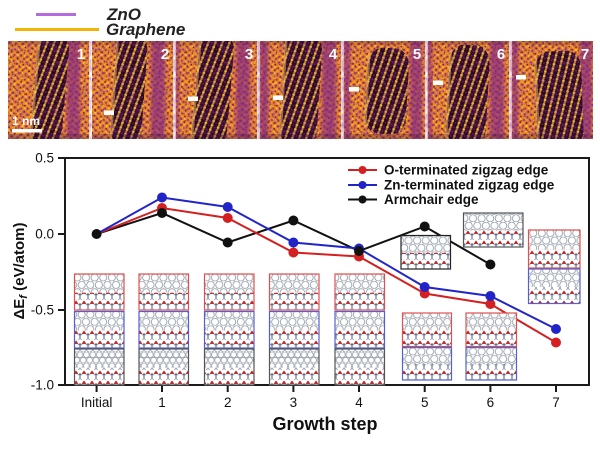 The width and height of the screenshot is (600, 450). Describe the element at coordinates (469, 185) in the screenshot. I see `svg-text: Zn-terminated zigzag edge` at that location.